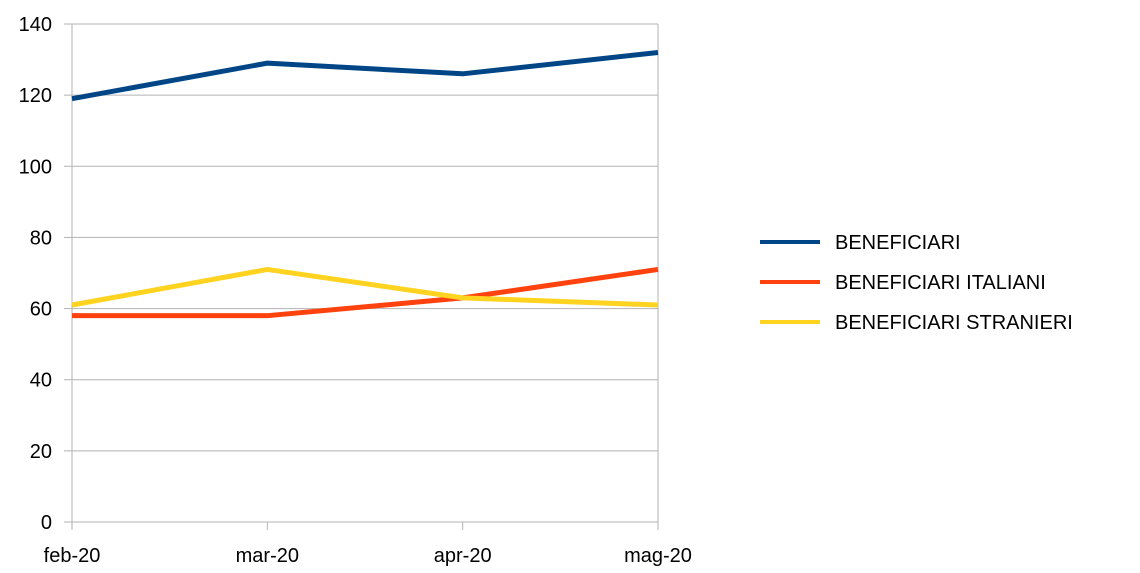  What do you see at coordinates (368, 544) in the screenshot?
I see `x-tick-labels: feb-20 mar-20 apr-20 mag-20` at bounding box center [368, 544].